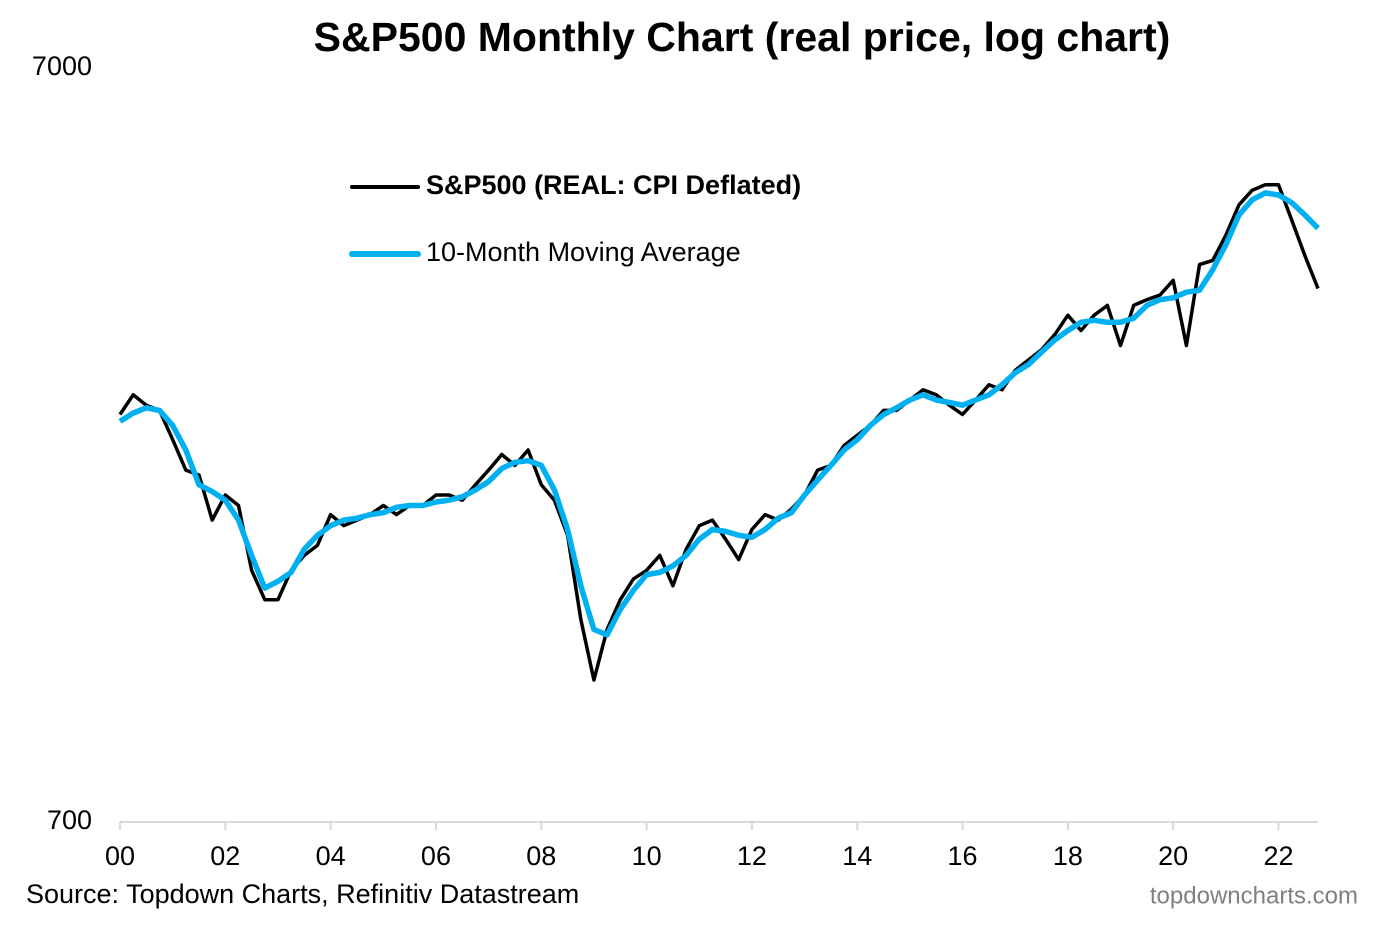 The image size is (1373, 925). Describe the element at coordinates (752, 856) in the screenshot. I see `x-tick-label: 12` at that location.